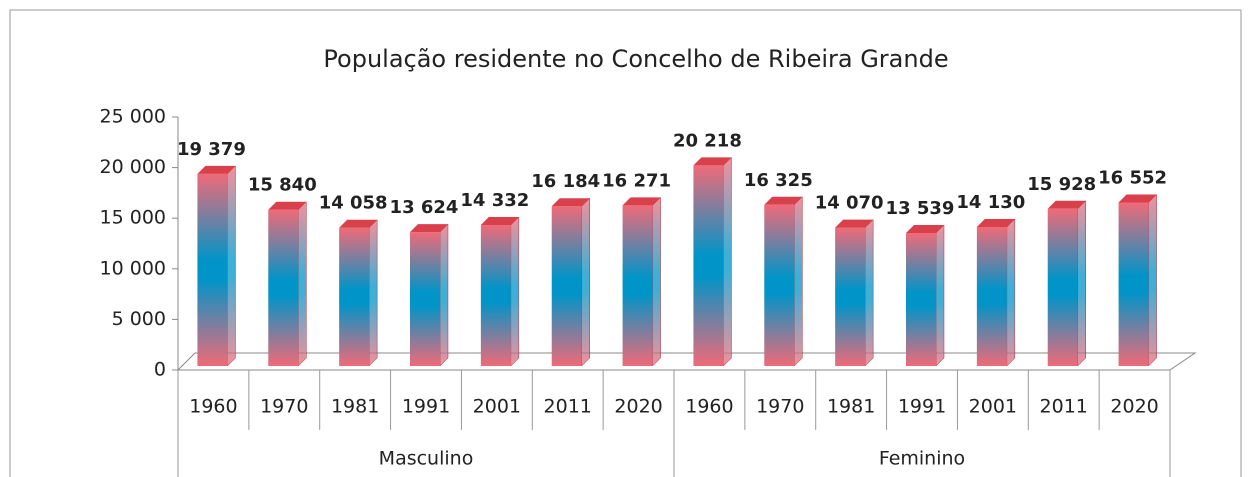  Describe the element at coordinates (778, 180) in the screenshot. I see `data-label: 16 325` at that location.